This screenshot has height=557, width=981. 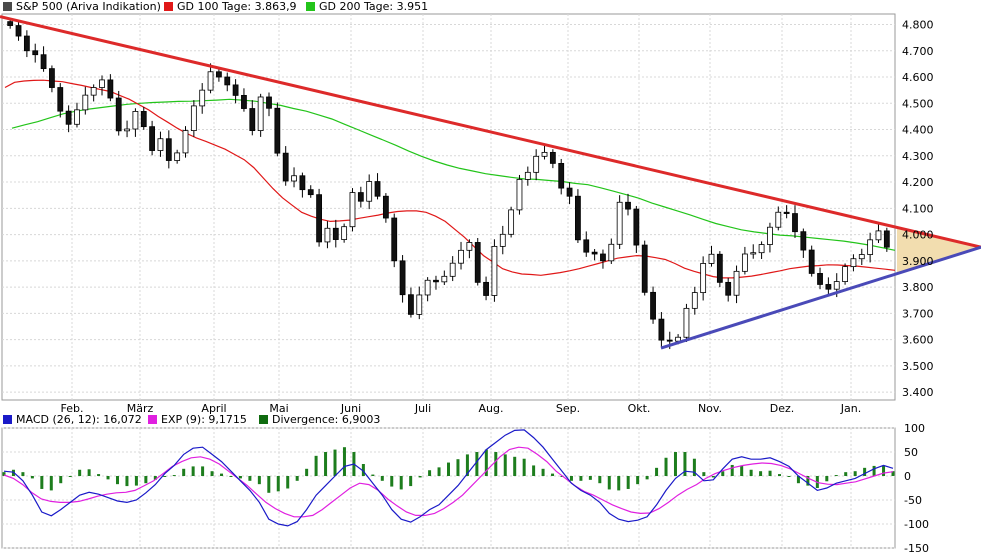 What do you see at coordinates (373, 6) in the screenshot?
I see `legend-text-ma200: GD 200 Tage: 3.951` at bounding box center [373, 6].